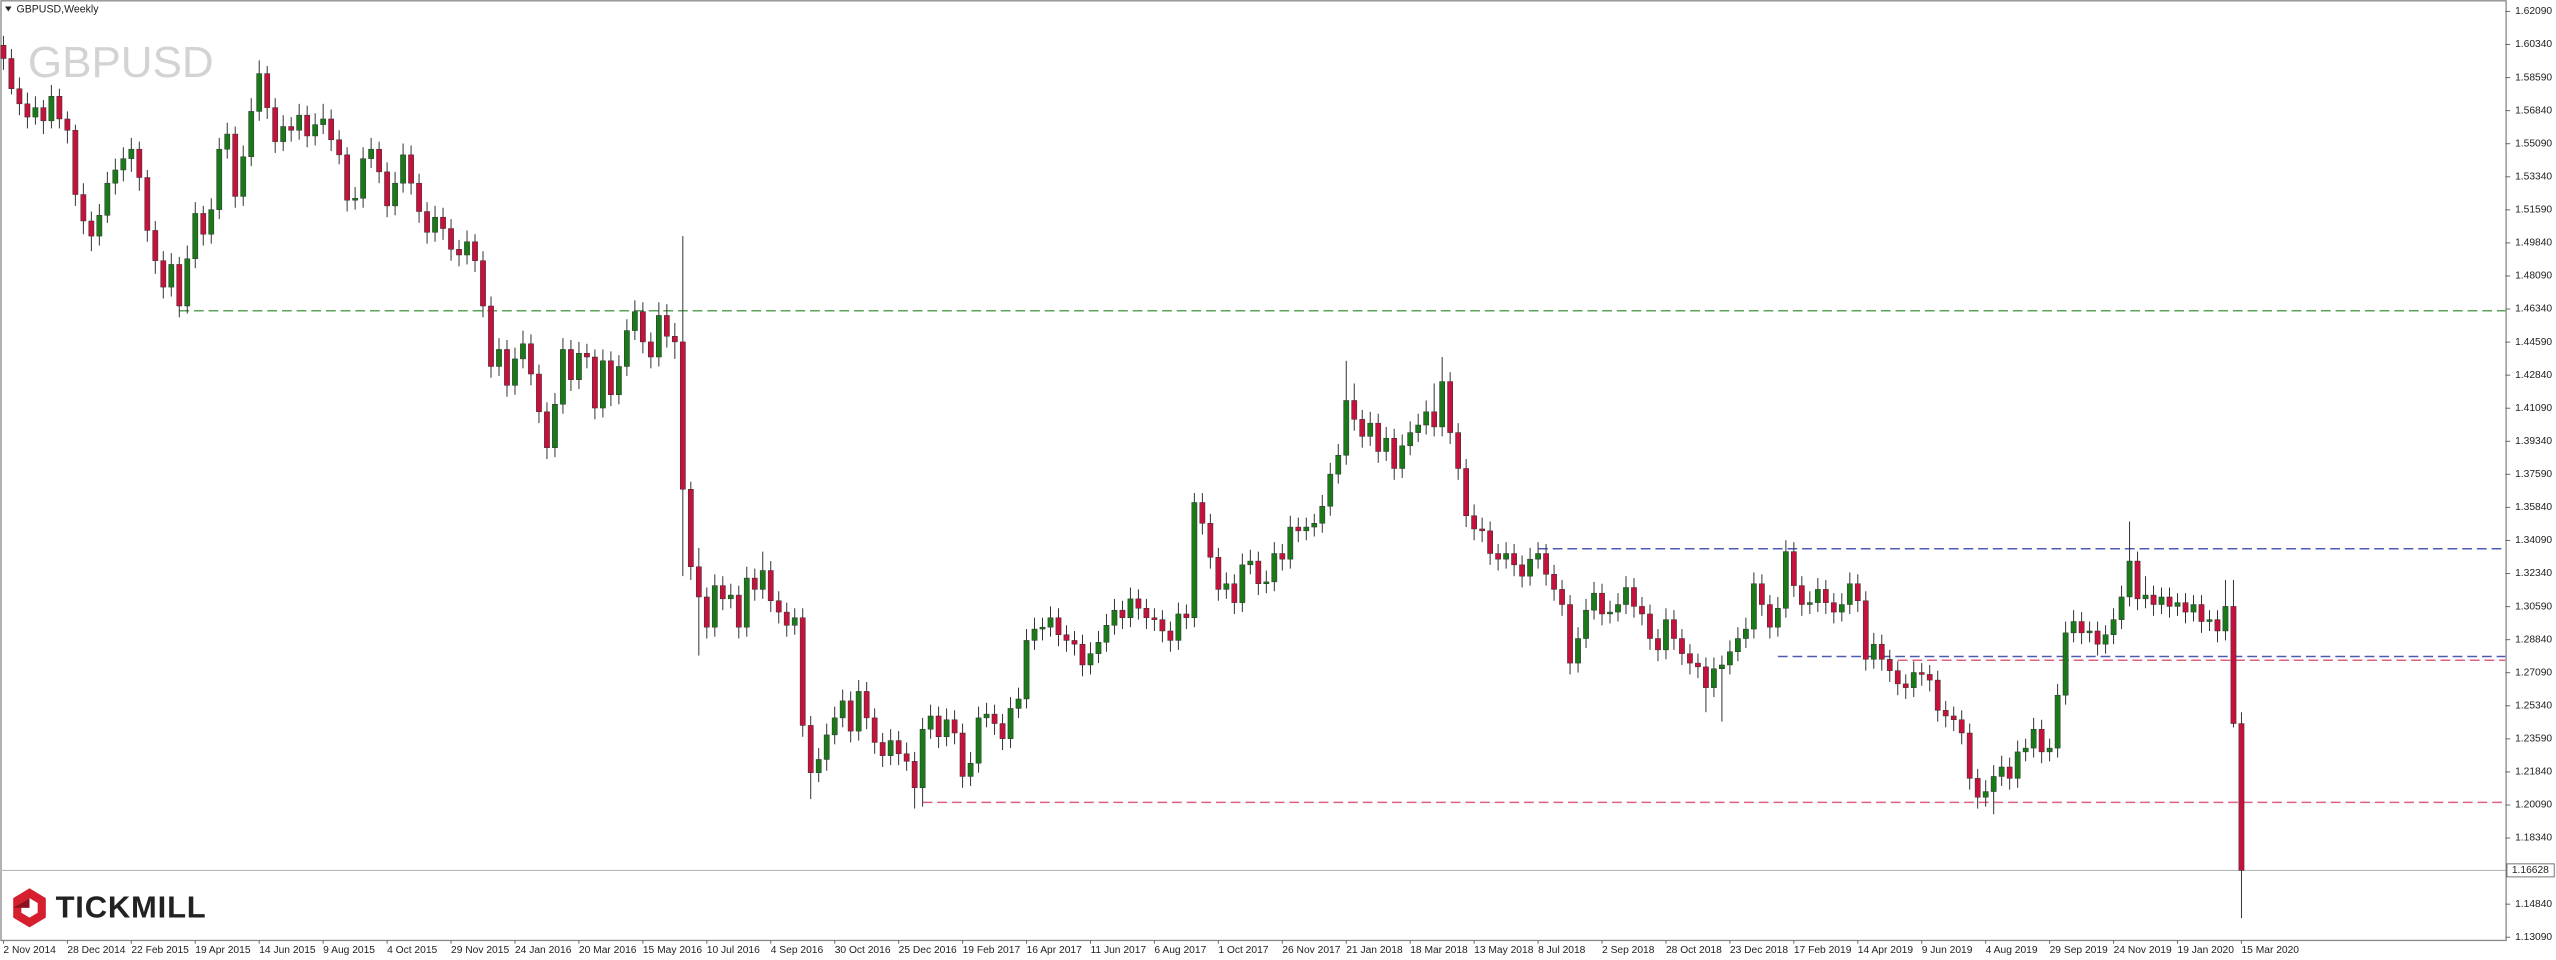 The image size is (2556, 960). Describe the element at coordinates (1243, 950) in the screenshot. I see `x-tick-label: 1 Oct 2017` at that location.